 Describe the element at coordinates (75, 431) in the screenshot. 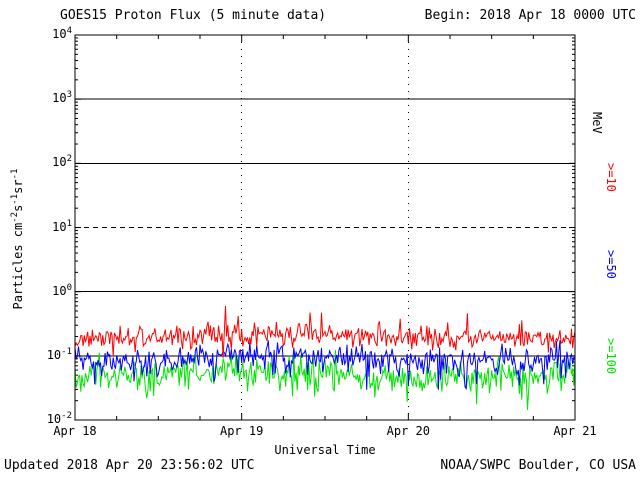

I see `x-tick-label-apr-18: Apr 18` at that location.